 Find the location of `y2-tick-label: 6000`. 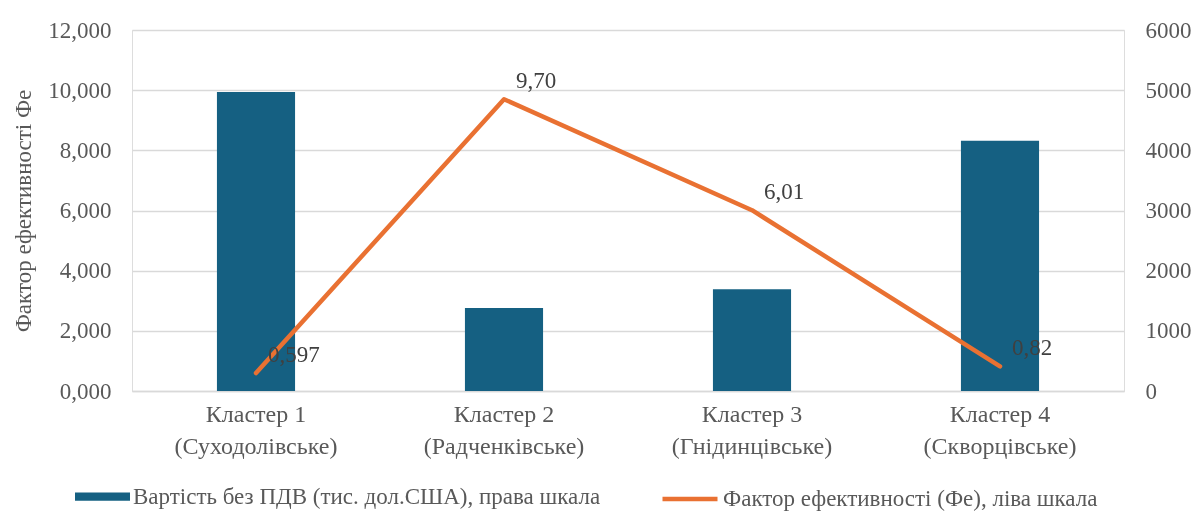

y2-tick-label: 6000 is located at coordinates (1168, 30).